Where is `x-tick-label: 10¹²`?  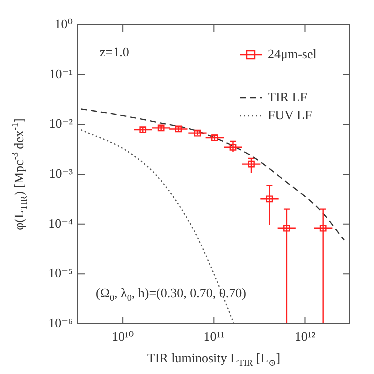
x-tick-label: 10¹² is located at coordinates (305, 336).